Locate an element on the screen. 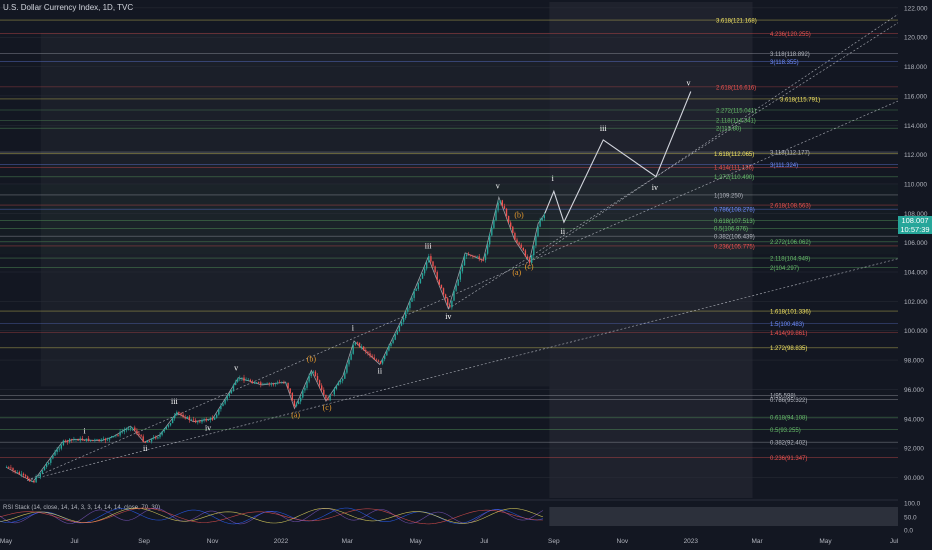 The width and height of the screenshot is (932, 550). last-price-tag: 108.007 10:57:39 is located at coordinates (915, 225).